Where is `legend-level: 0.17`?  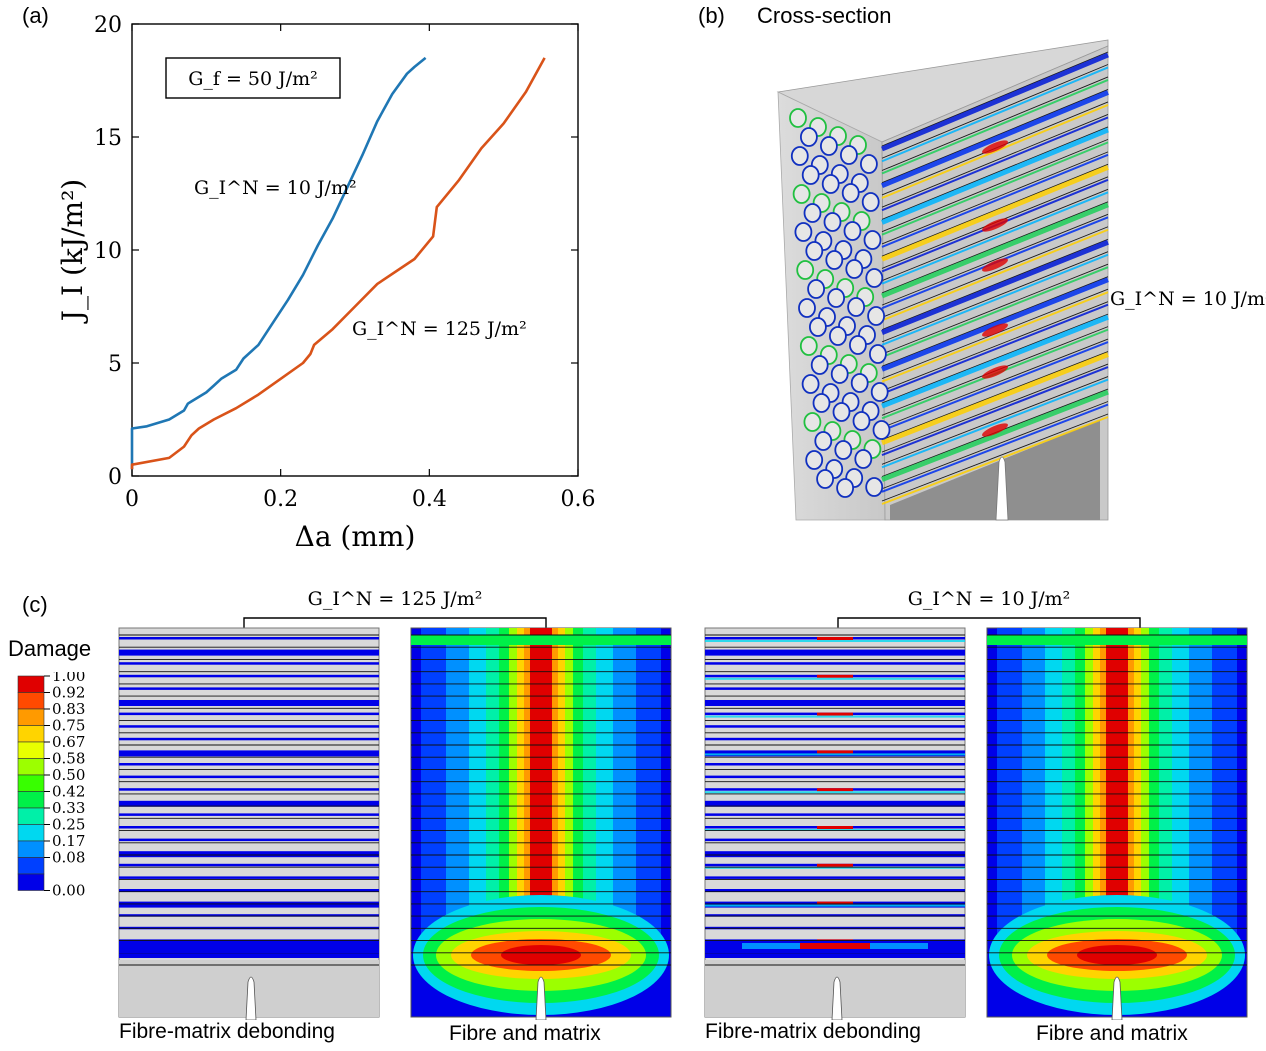 legend-level: 0.17 is located at coordinates (68, 841).